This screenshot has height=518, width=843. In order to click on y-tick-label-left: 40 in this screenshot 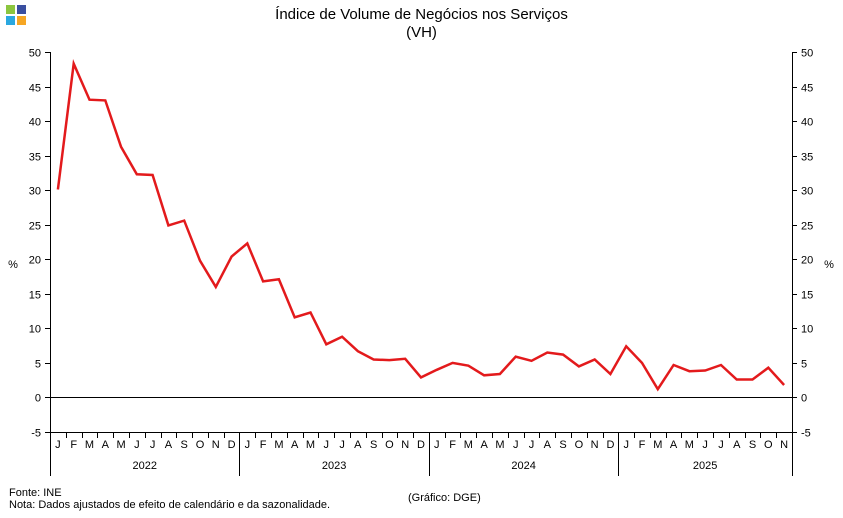, I will do `click(35, 123)`.